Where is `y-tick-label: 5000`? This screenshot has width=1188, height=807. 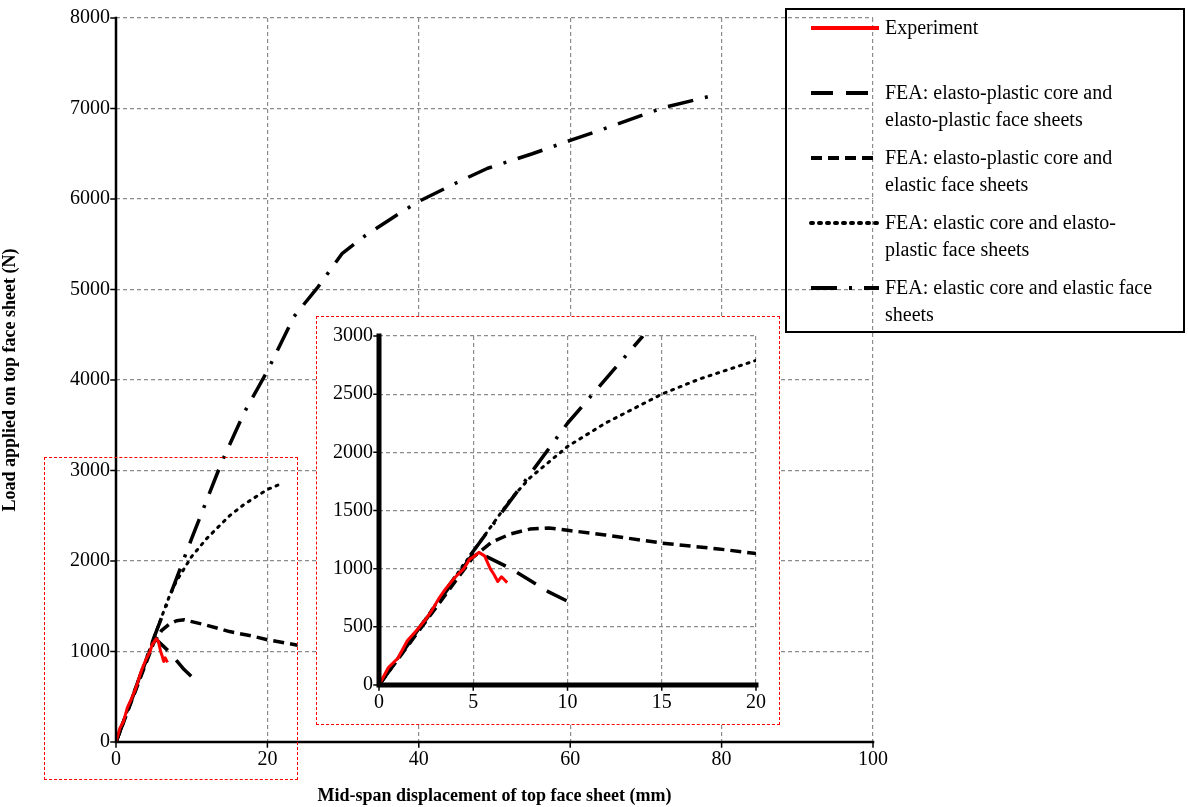
y-tick-label: 5000 is located at coordinates (90, 287).